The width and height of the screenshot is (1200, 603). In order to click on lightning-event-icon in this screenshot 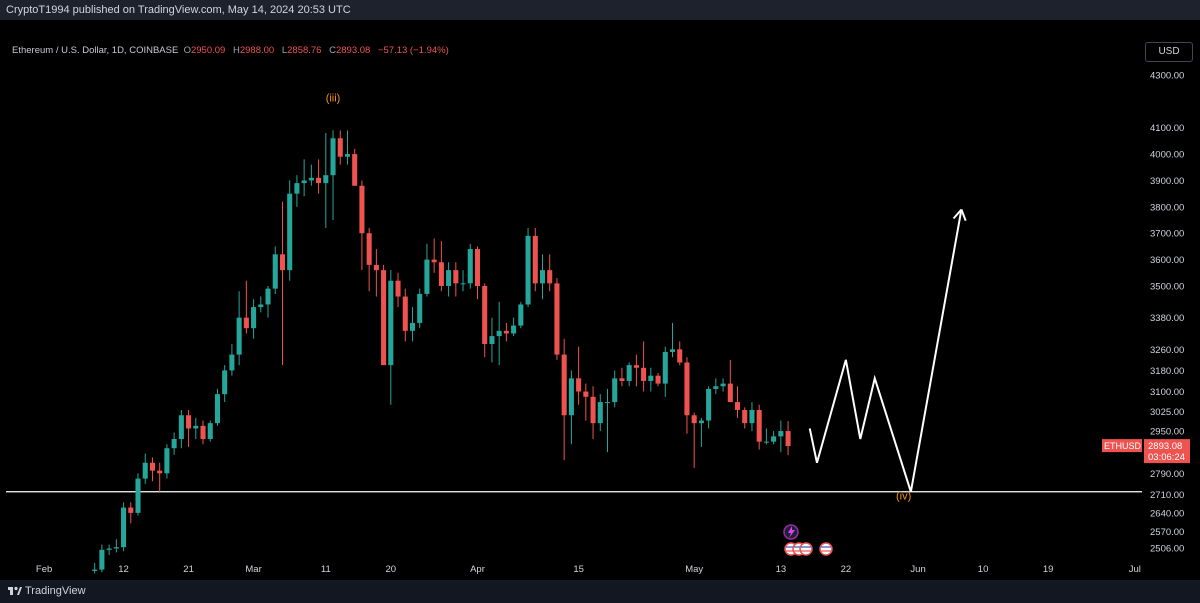, I will do `click(791, 532)`.